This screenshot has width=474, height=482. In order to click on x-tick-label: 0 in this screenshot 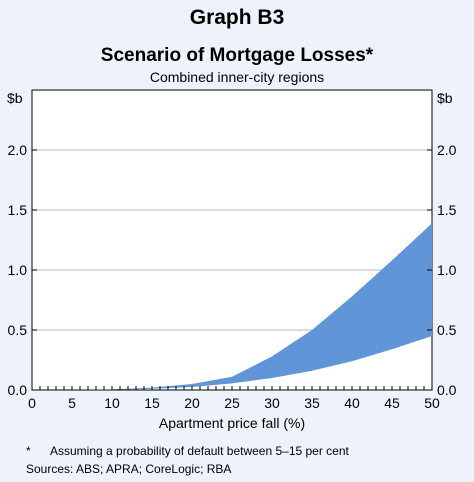, I will do `click(32, 403)`.